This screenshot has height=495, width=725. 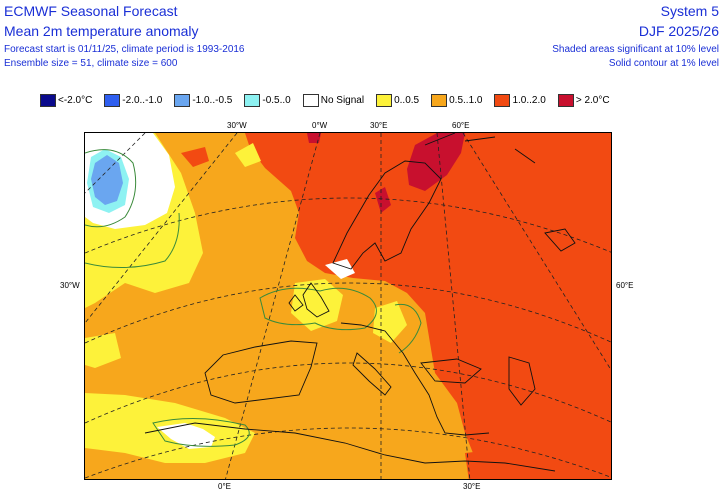 I want to click on lon-label-bottom-30e: 30°E, so click(x=472, y=486).